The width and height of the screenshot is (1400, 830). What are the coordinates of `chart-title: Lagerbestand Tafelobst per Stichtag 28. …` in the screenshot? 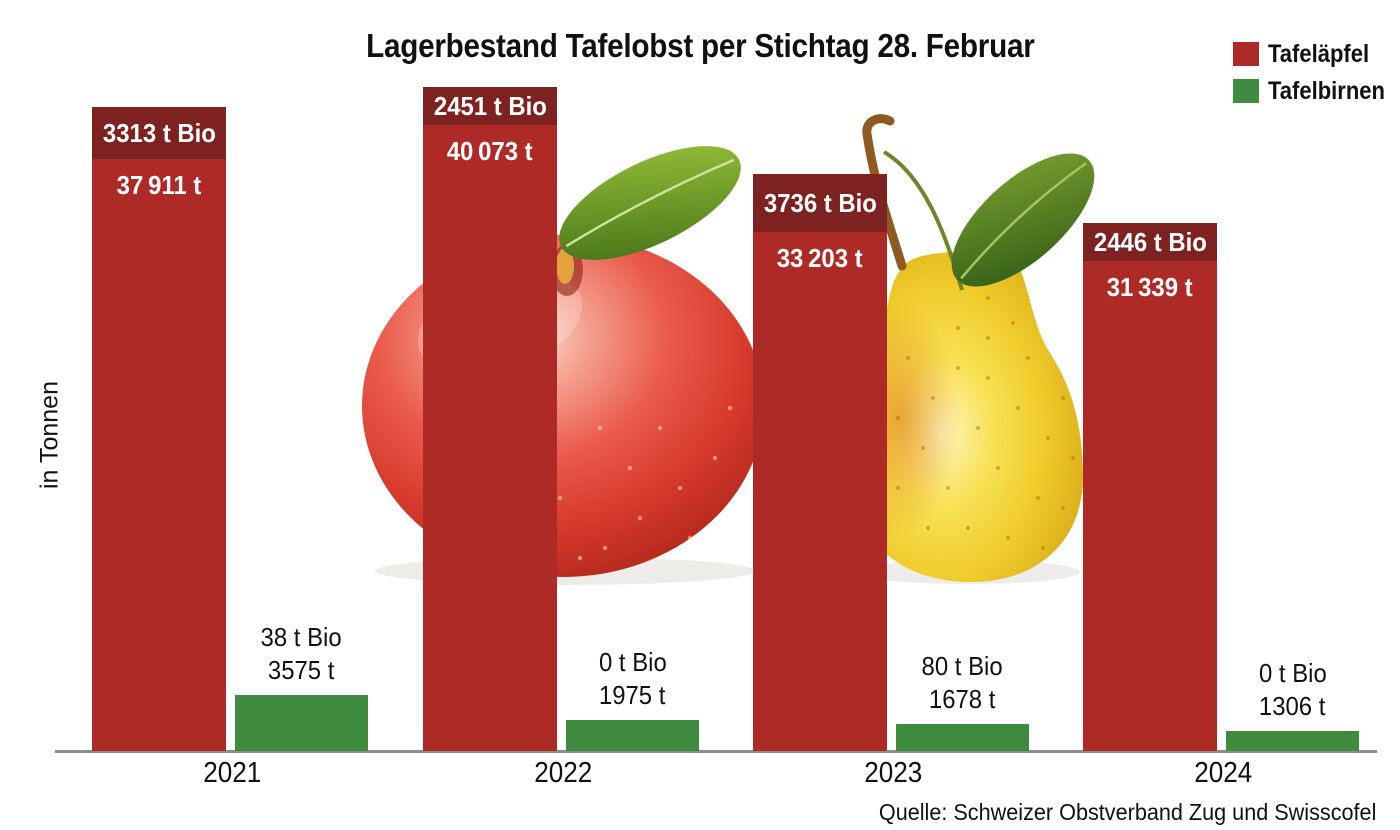 It's located at (700, 45).